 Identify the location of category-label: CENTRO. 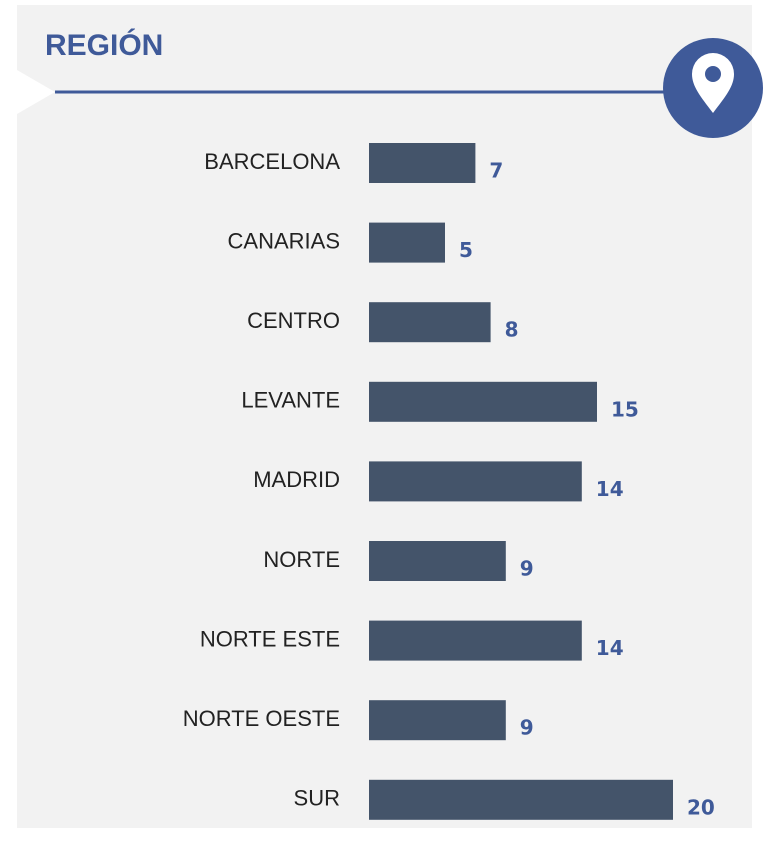
(293, 320).